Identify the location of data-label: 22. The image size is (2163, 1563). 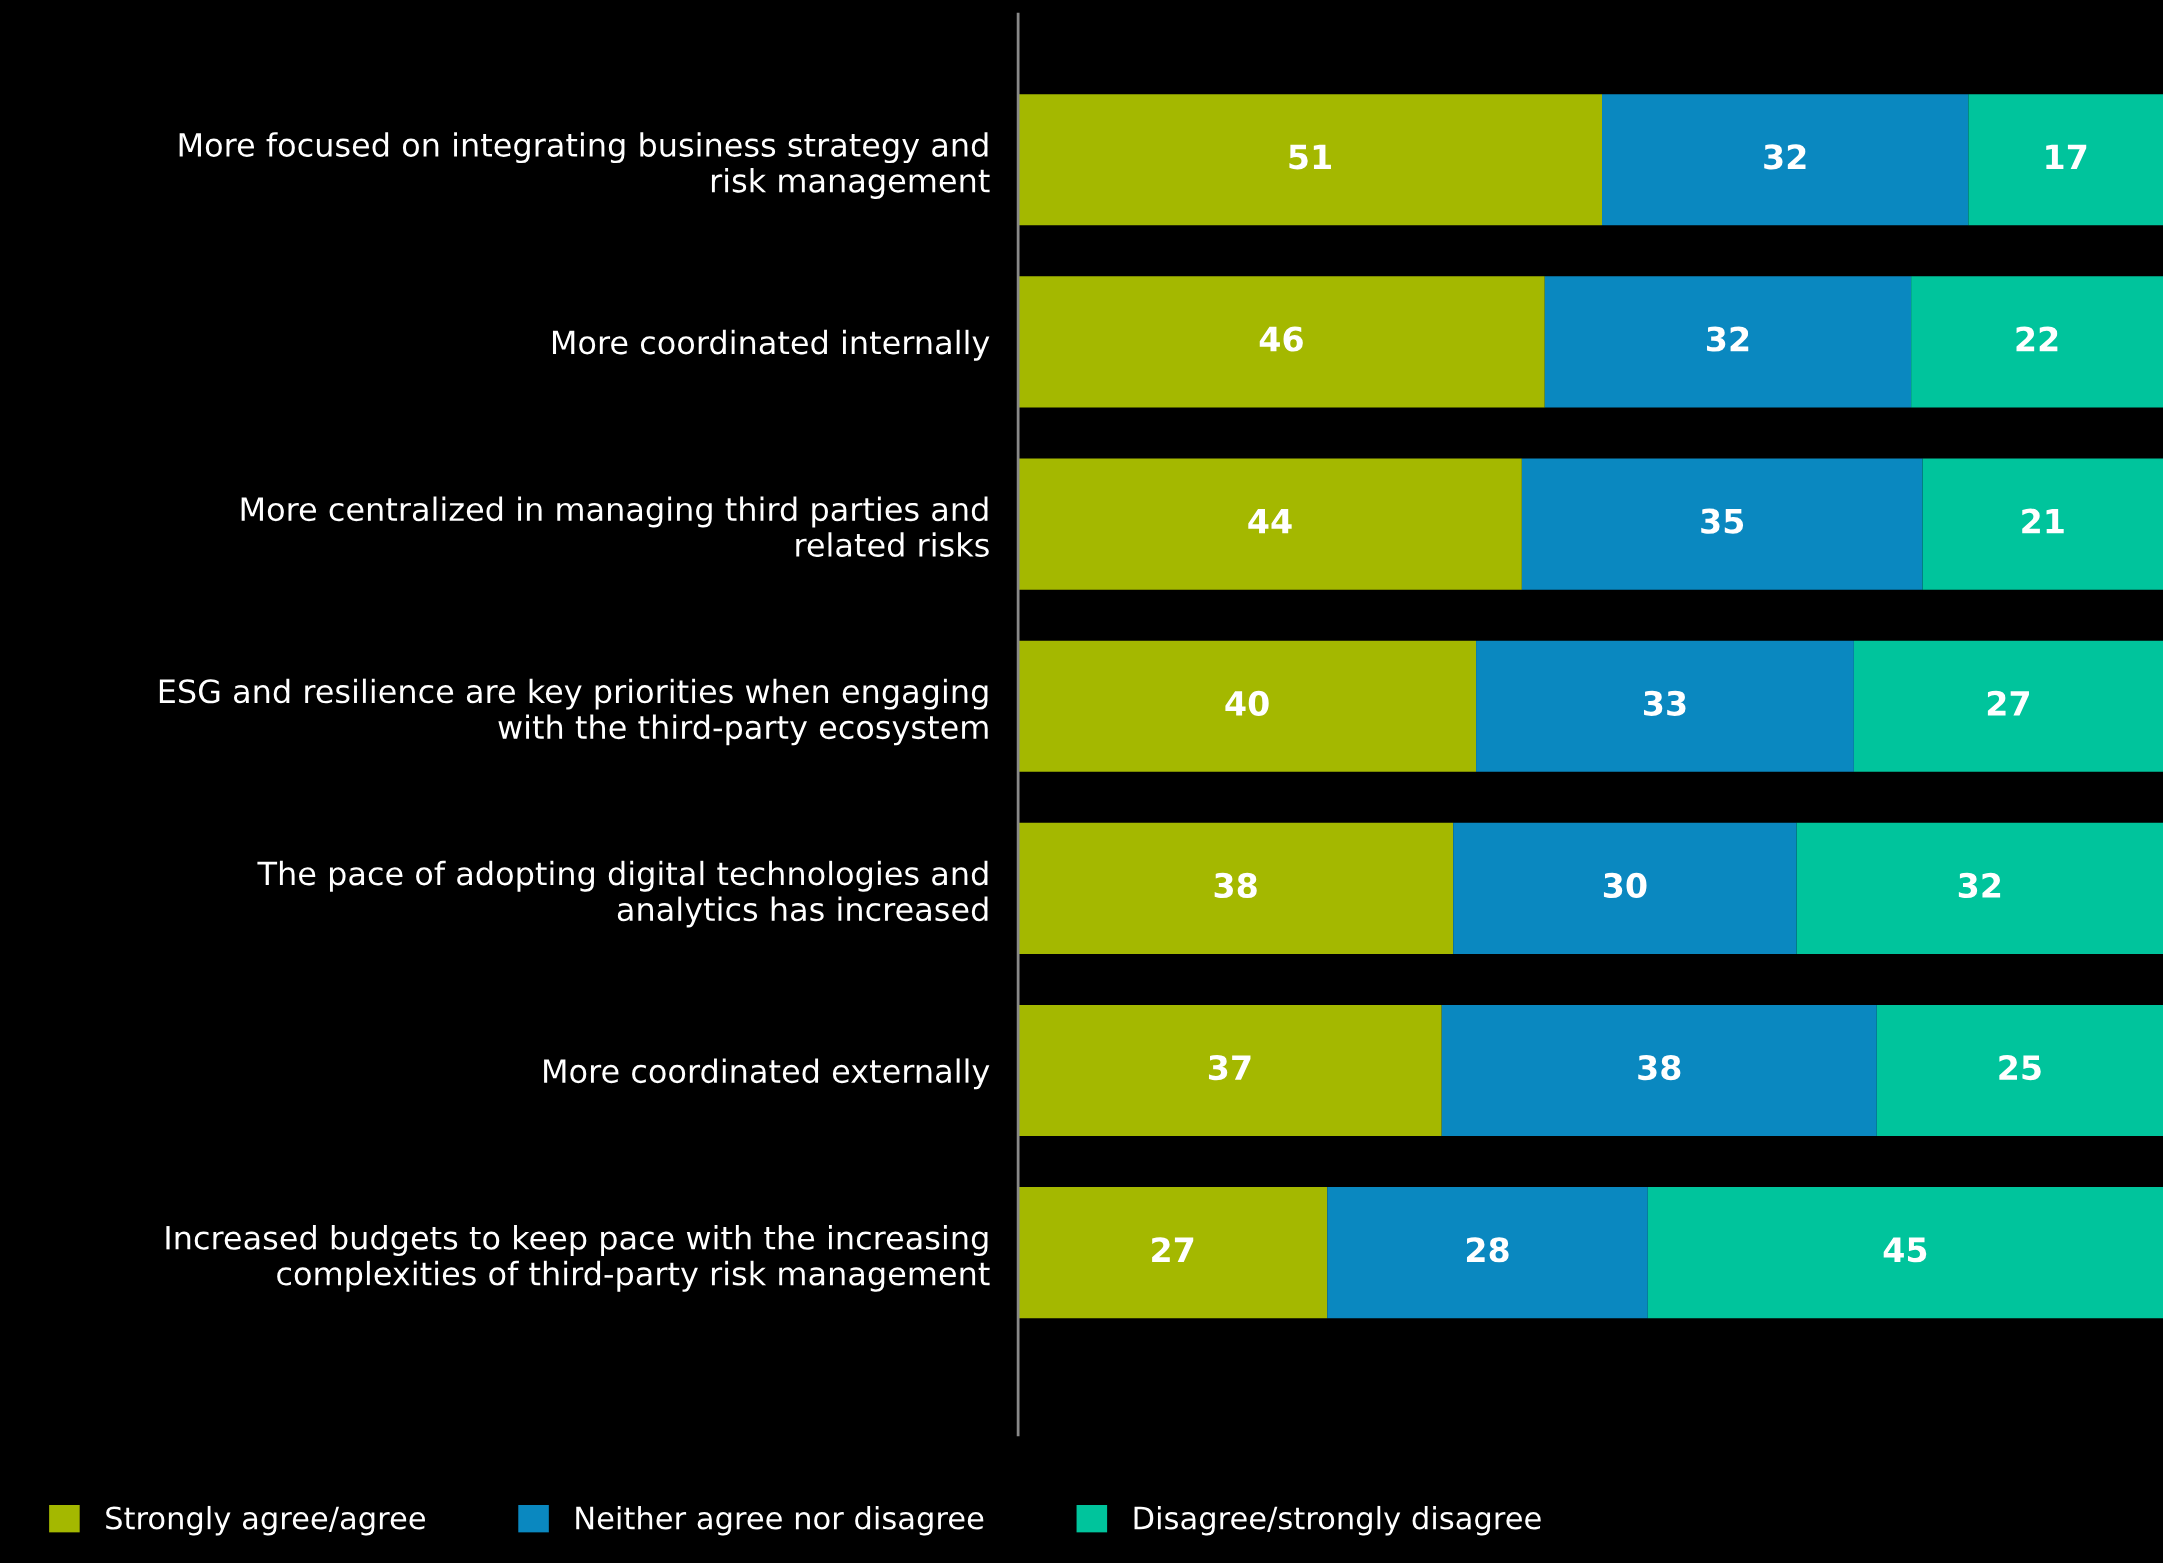
(2037, 339).